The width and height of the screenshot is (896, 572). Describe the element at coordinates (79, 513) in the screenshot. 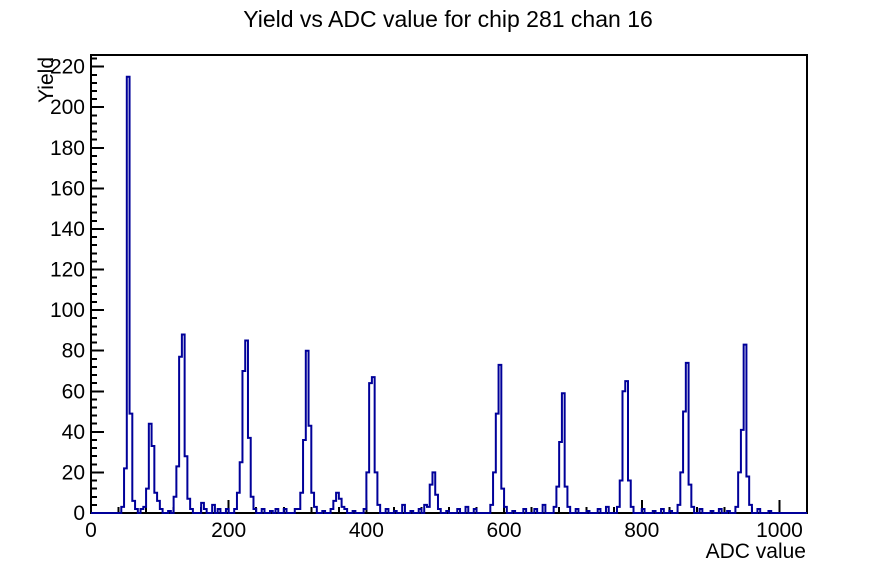

I see `y-axis-tick-label: 0` at that location.